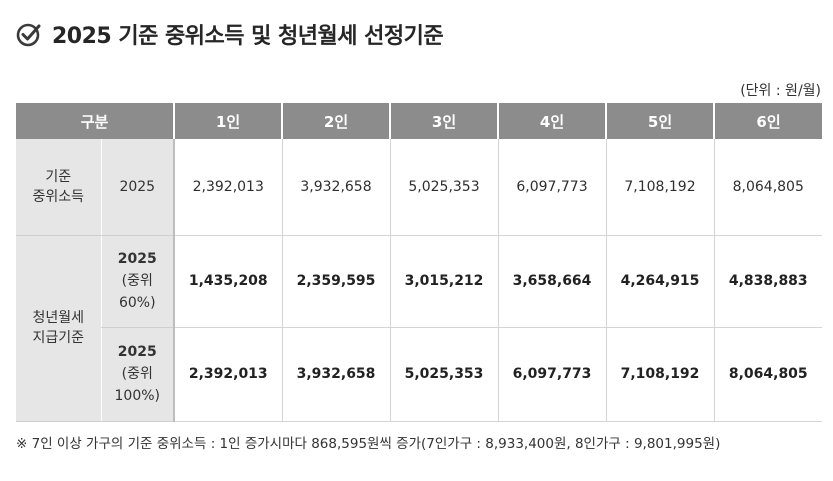 The image size is (833, 481). Describe the element at coordinates (95, 121) in the screenshot. I see `header-category: 구분` at that location.